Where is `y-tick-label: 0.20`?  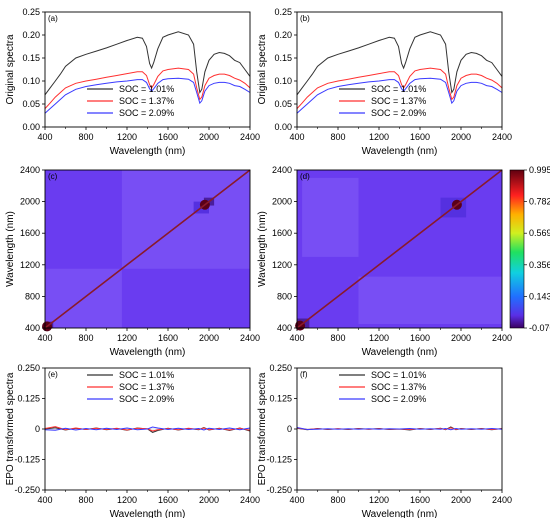
y-tick-label: 0.20 is located at coordinates (283, 35).